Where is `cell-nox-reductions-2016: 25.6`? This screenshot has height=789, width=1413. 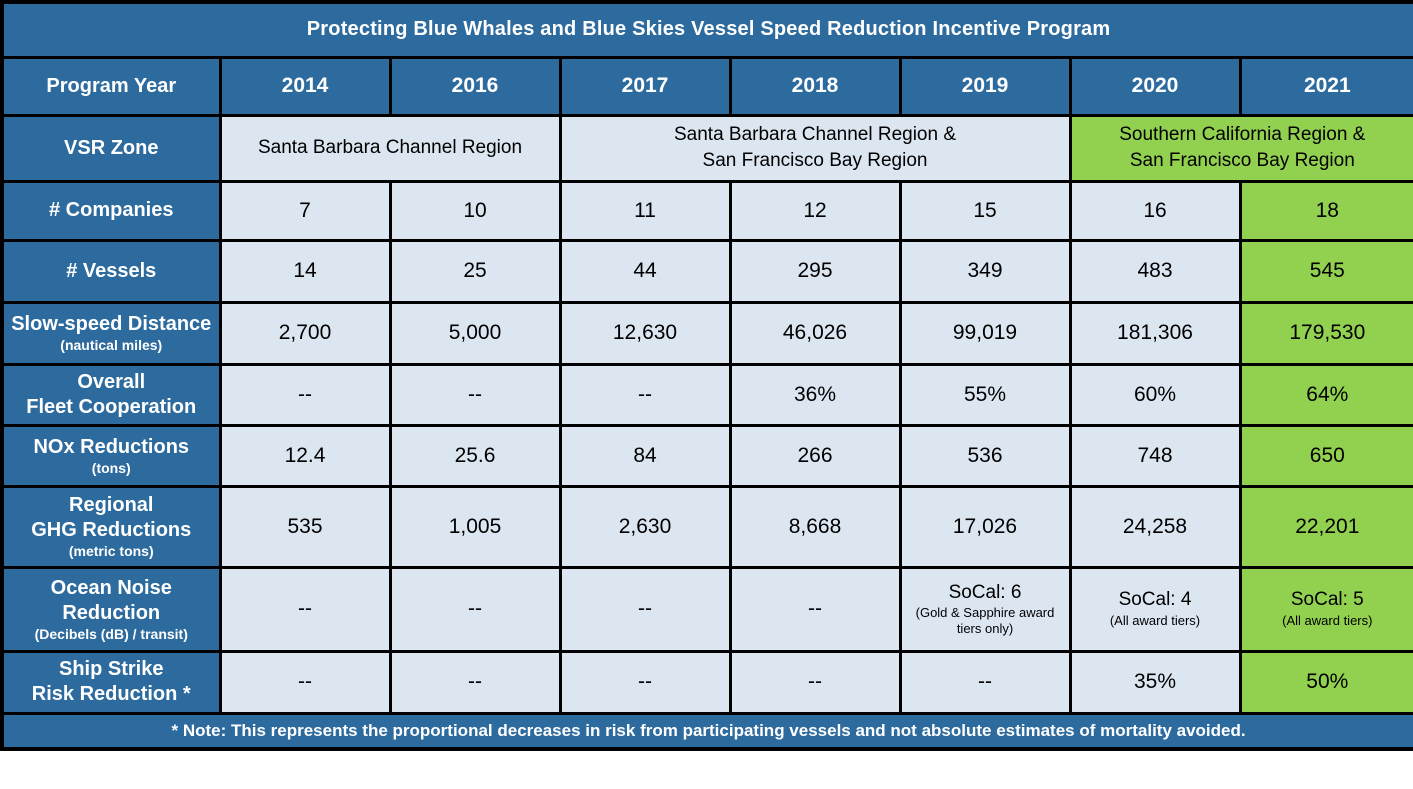 cell-nox-reductions-2016: 25.6 is located at coordinates (475, 455).